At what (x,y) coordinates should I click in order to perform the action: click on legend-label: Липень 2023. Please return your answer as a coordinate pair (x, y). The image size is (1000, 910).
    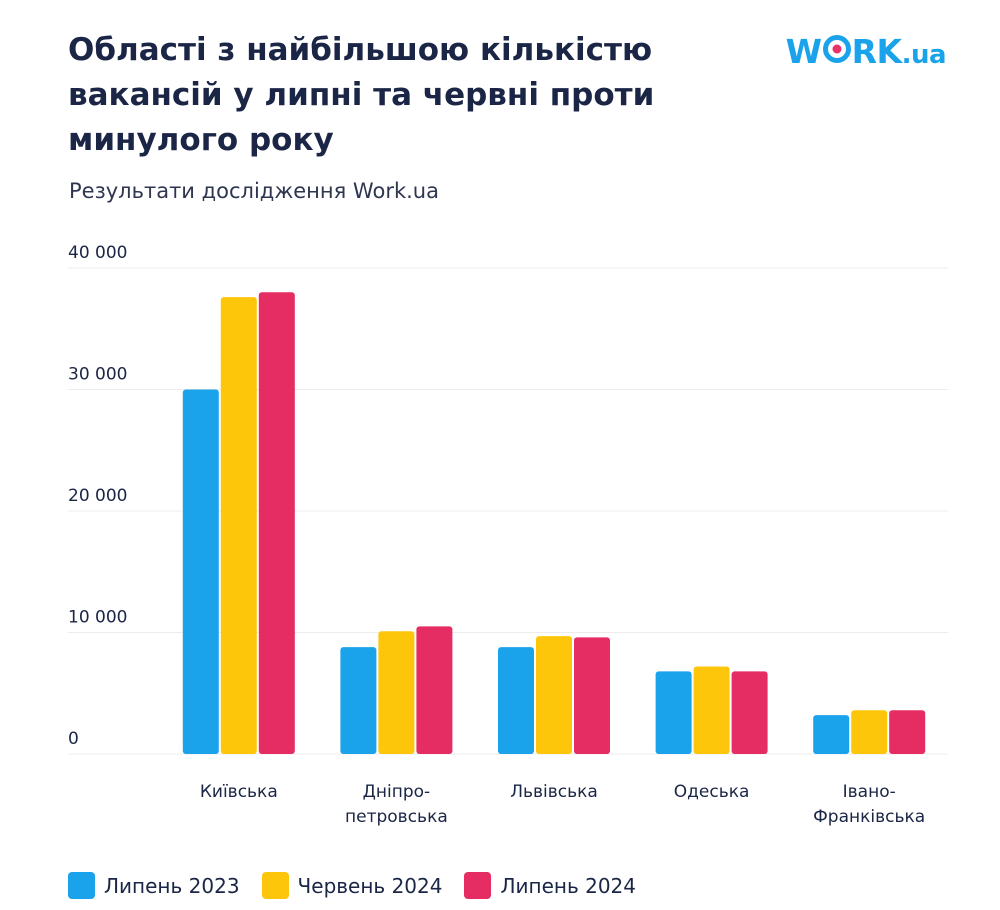
    Looking at the image, I should click on (172, 885).